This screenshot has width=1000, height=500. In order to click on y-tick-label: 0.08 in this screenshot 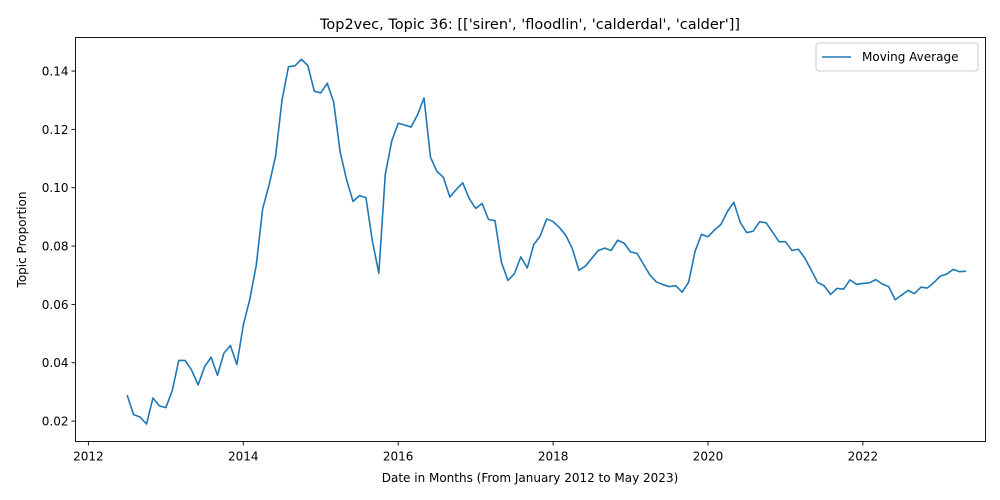, I will do `click(55, 247)`.